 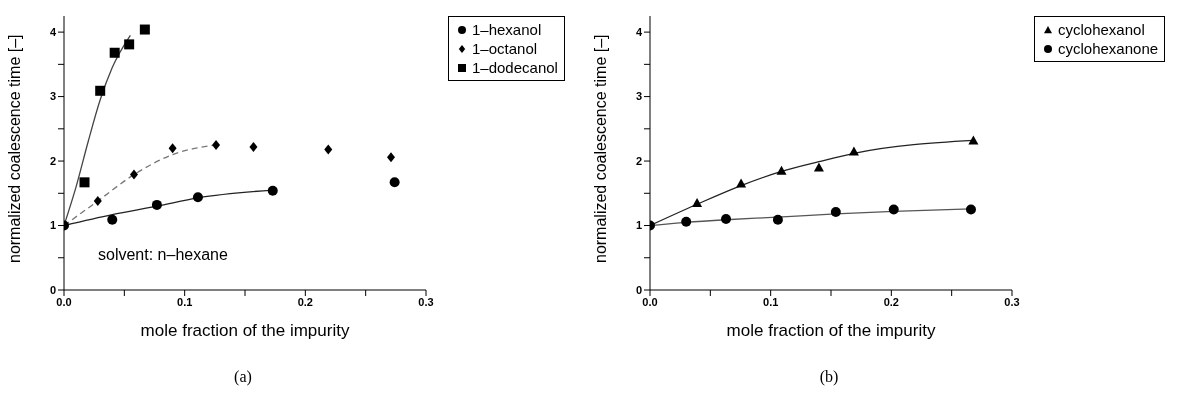 I want to click on legend-label: 1–hexanol, so click(x=507, y=29).